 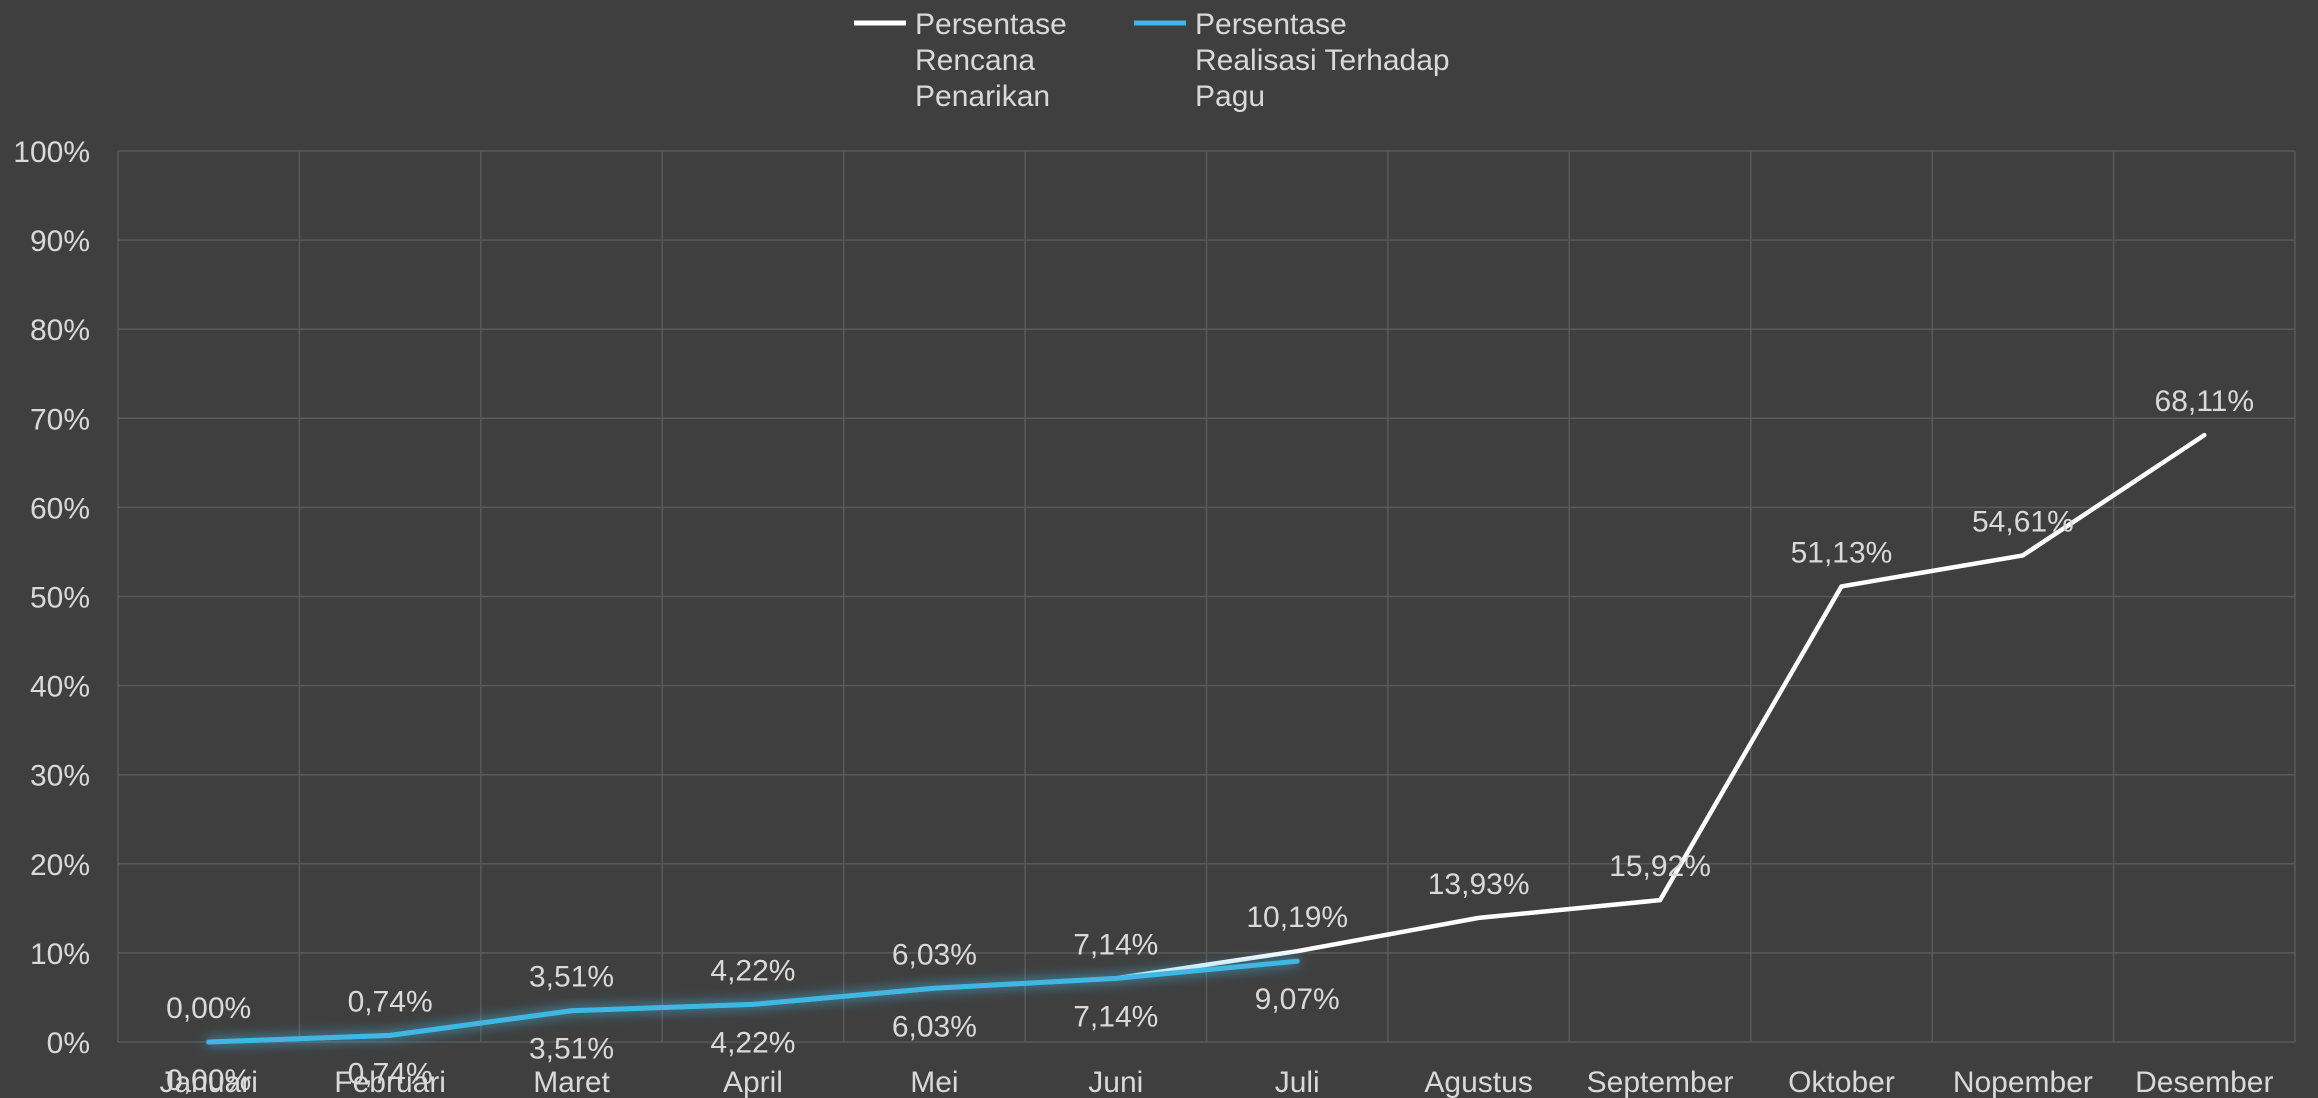 I want to click on x-tick-label: Januari, so click(x=209, y=1082).